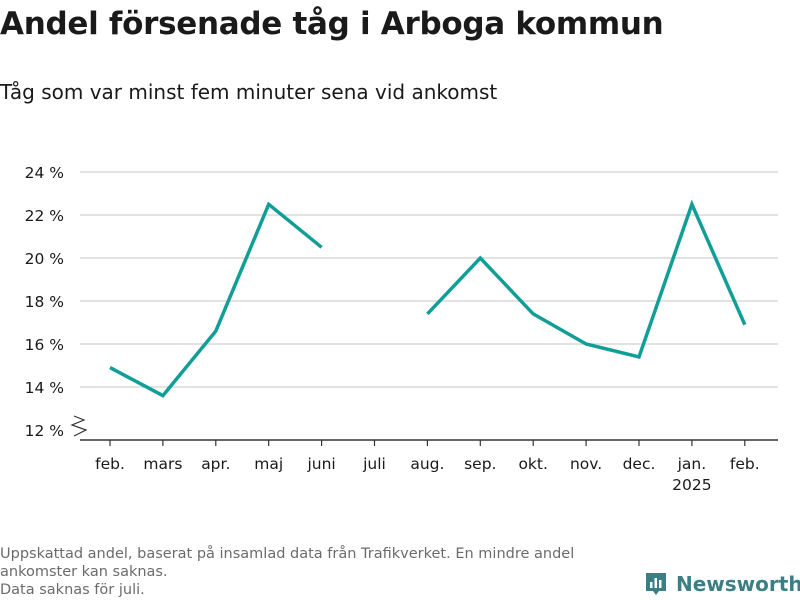 This screenshot has width=800, height=600. Describe the element at coordinates (44, 388) in the screenshot. I see `y-tick-label: 14 %` at that location.